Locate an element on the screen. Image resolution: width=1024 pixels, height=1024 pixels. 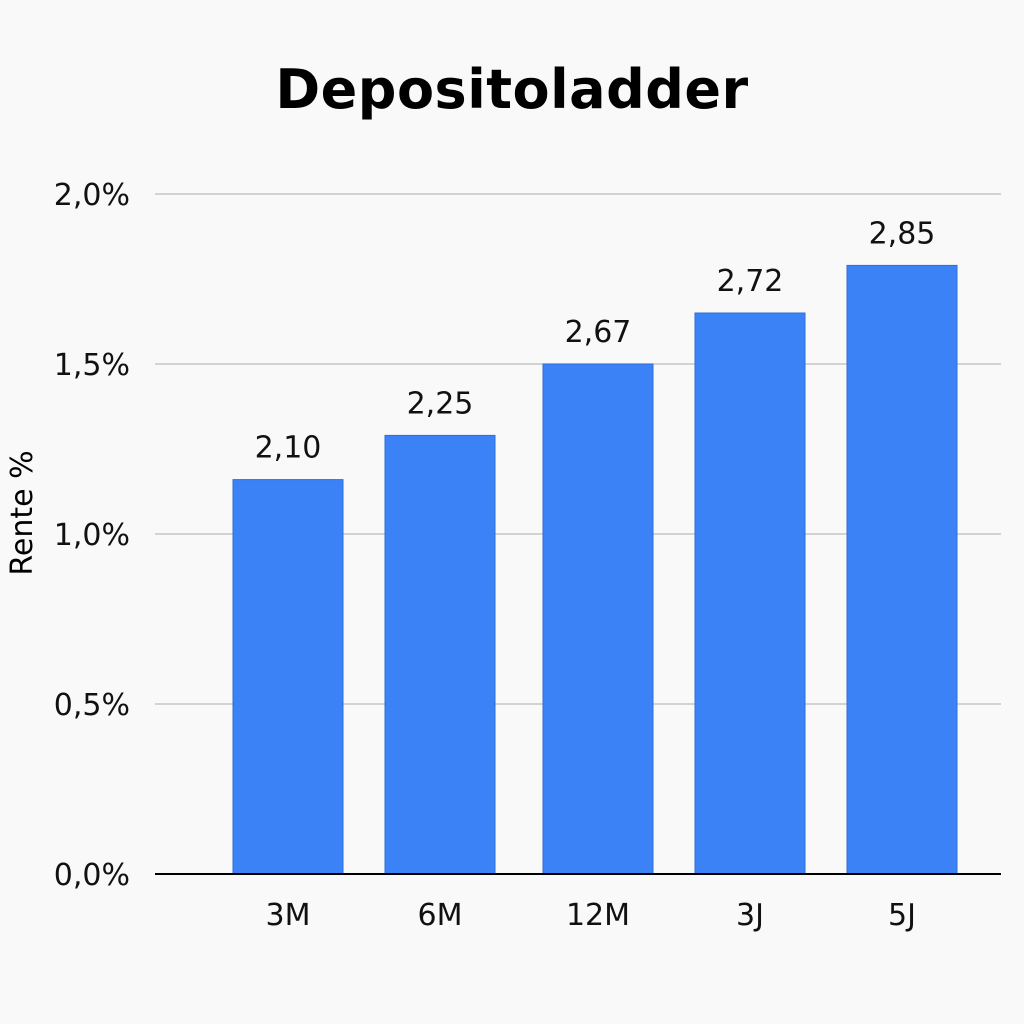
data-label: 2,25 is located at coordinates (440, 403).